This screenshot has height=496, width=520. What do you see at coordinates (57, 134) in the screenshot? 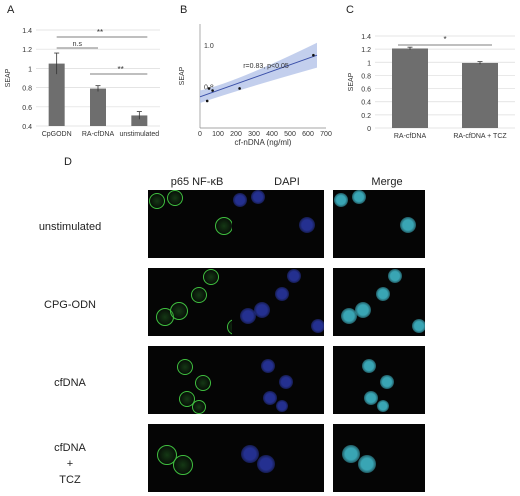
I see `x-tick-label: CpGODN` at bounding box center [57, 134].